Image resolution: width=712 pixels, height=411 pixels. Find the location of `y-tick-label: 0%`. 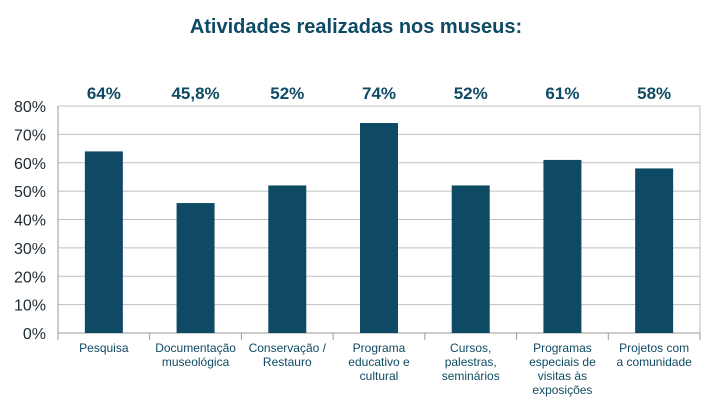

y-tick-label: 0% is located at coordinates (34, 334).